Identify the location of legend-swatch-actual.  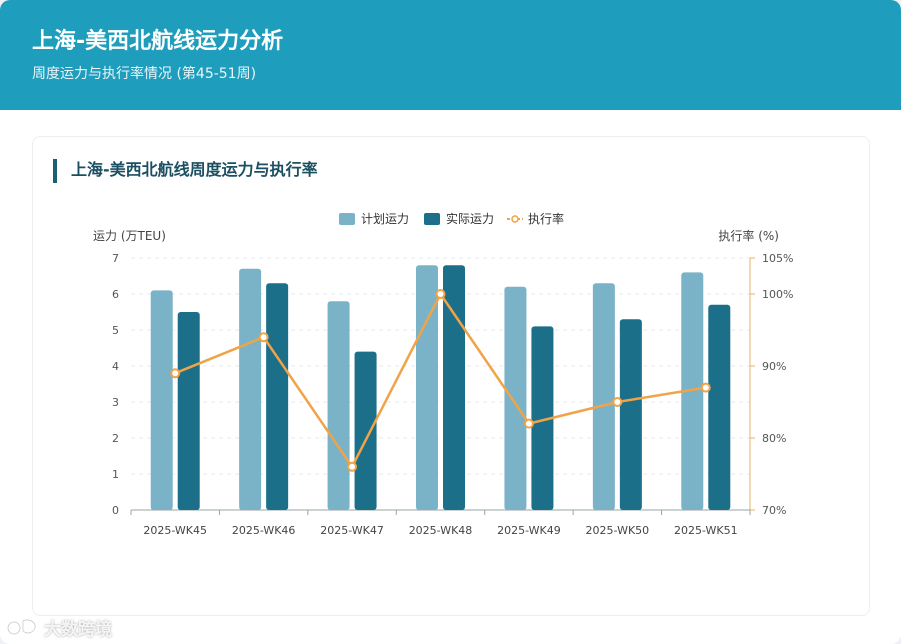
(432, 219).